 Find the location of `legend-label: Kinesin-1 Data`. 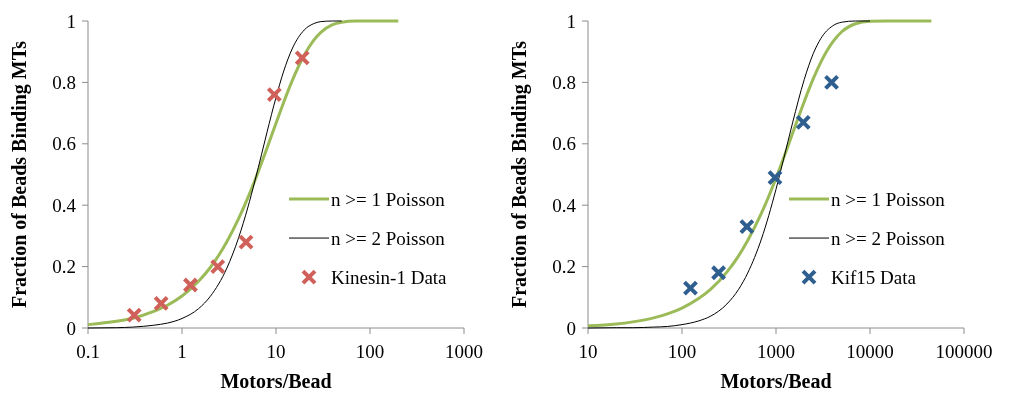

legend-label: Kinesin-1 Data is located at coordinates (389, 277).